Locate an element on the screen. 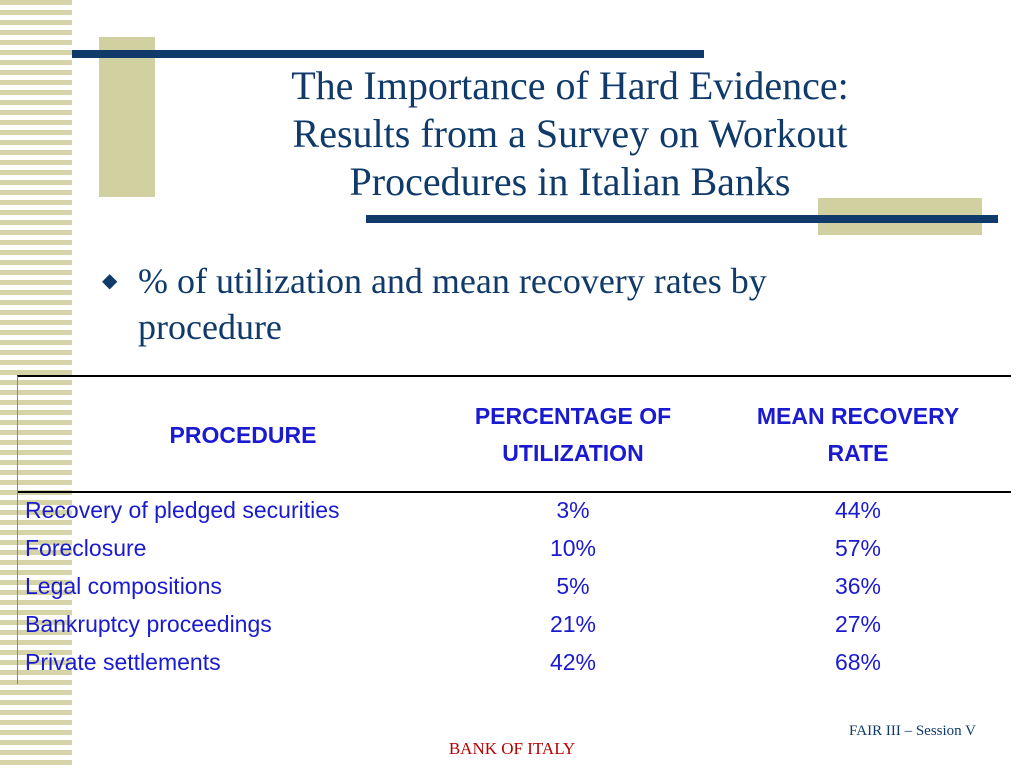 The width and height of the screenshot is (1024, 768). footer-session: FAIR III – Session V is located at coordinates (912, 731).